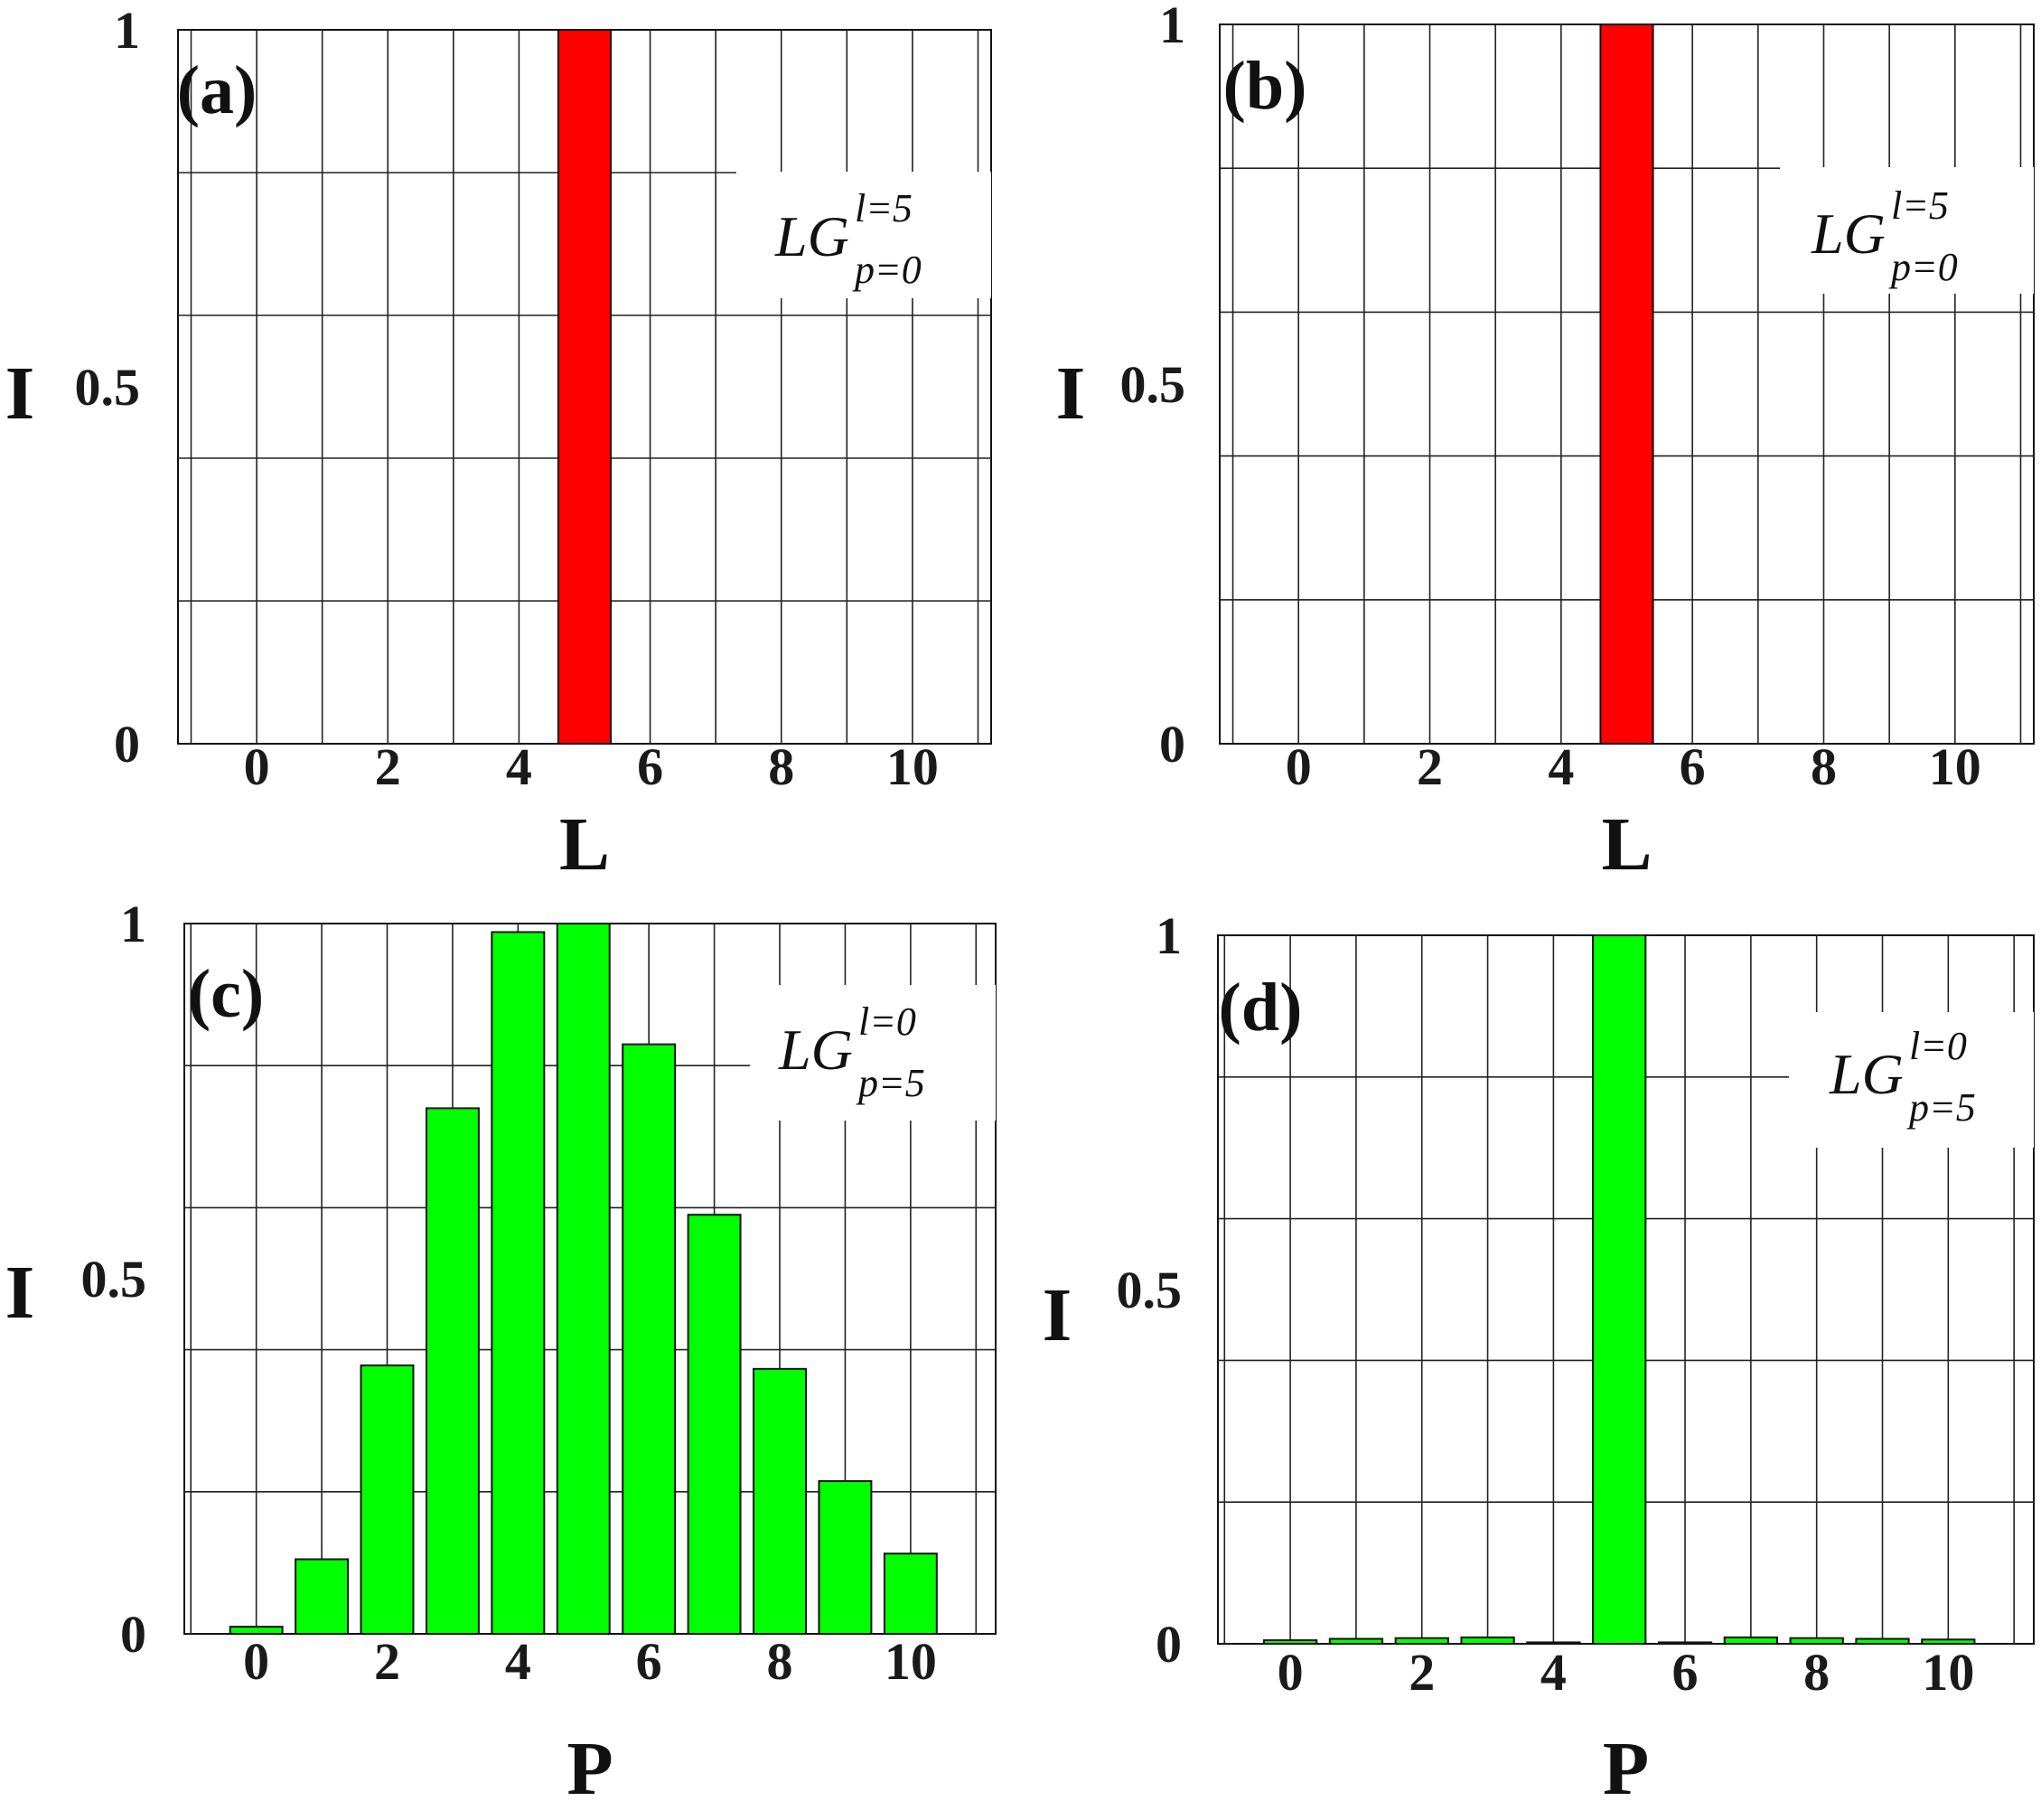 The image size is (2041, 1820). What do you see at coordinates (217, 90) in the screenshot?
I see `panel-label: (a)` at bounding box center [217, 90].